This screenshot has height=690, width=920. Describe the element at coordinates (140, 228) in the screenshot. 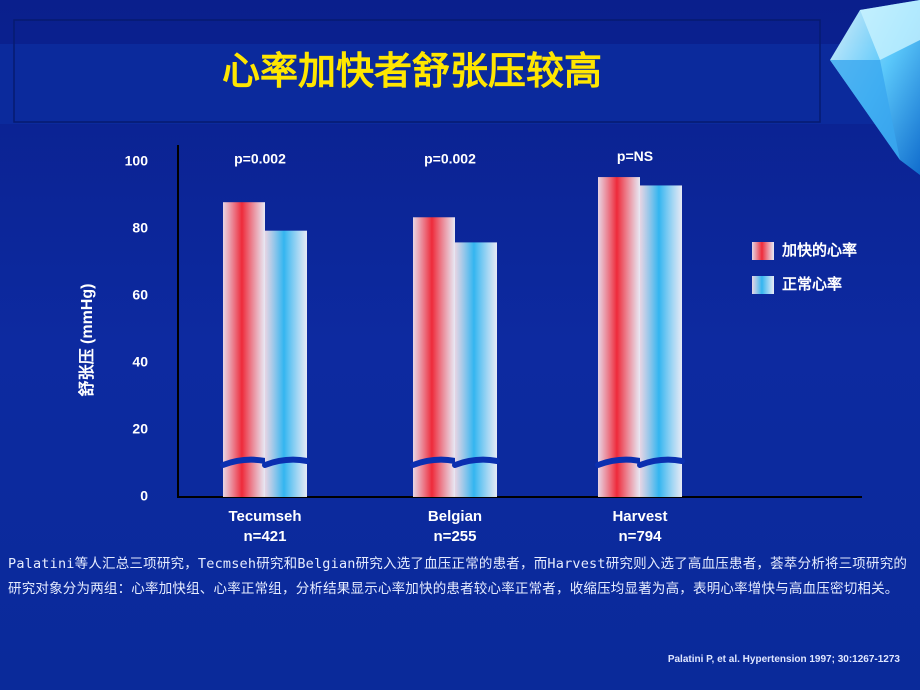

I see `y-tick-label: 80` at that location.